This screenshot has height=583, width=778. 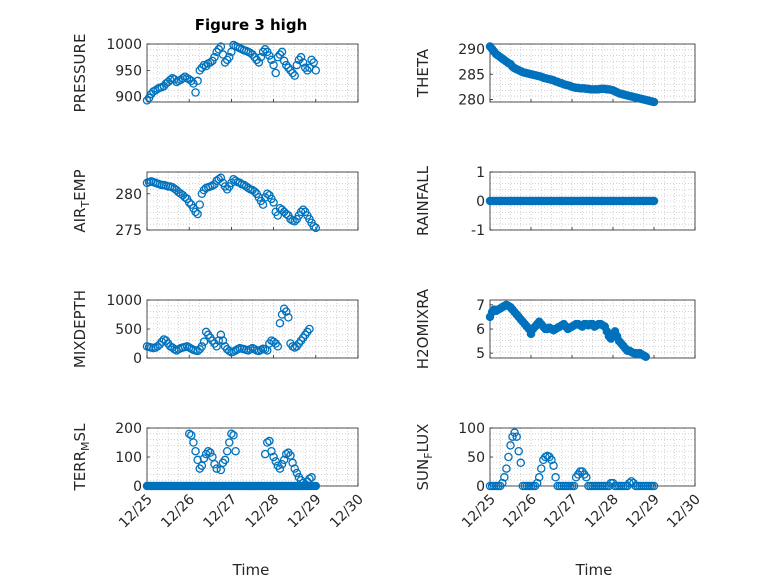 I want to click on axes-frame, so click(x=252, y=73).